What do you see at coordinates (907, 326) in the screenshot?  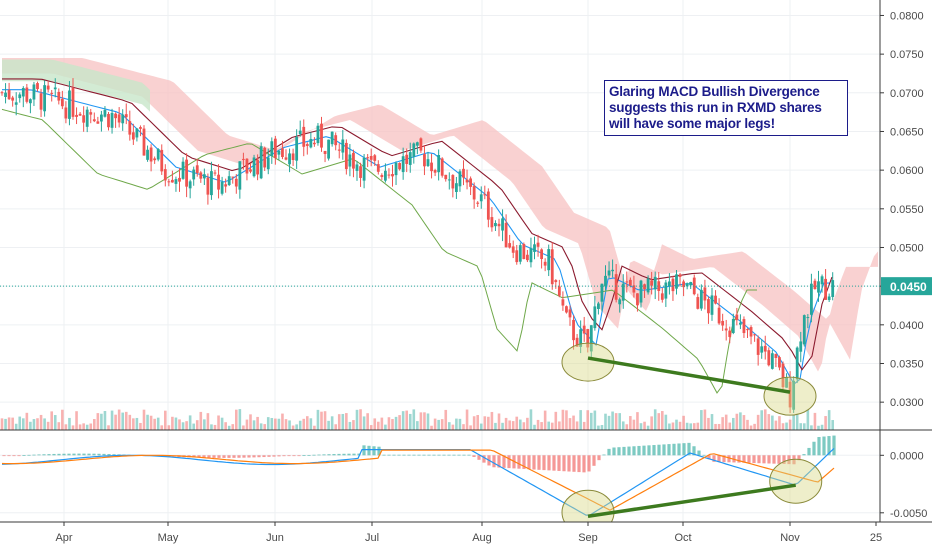 I see `price-tick-label: 0.0400` at bounding box center [907, 326].